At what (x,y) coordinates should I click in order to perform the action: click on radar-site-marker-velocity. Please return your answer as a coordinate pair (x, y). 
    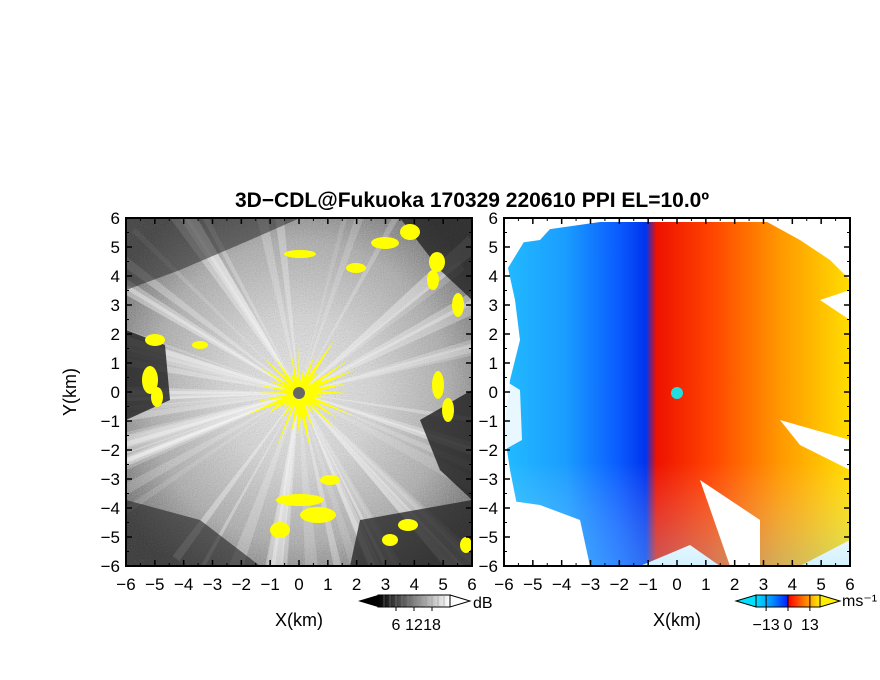
    Looking at the image, I should click on (677, 393).